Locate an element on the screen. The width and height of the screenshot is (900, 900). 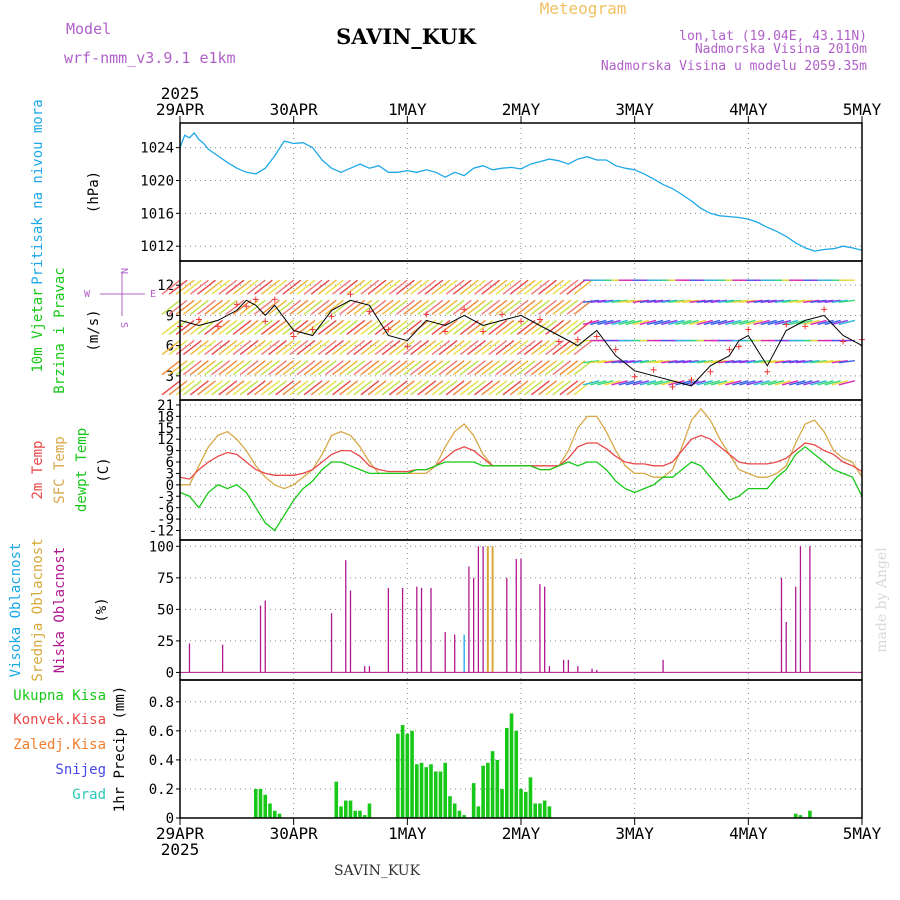
y-tick-label: 0.4 is located at coordinates (161, 761).